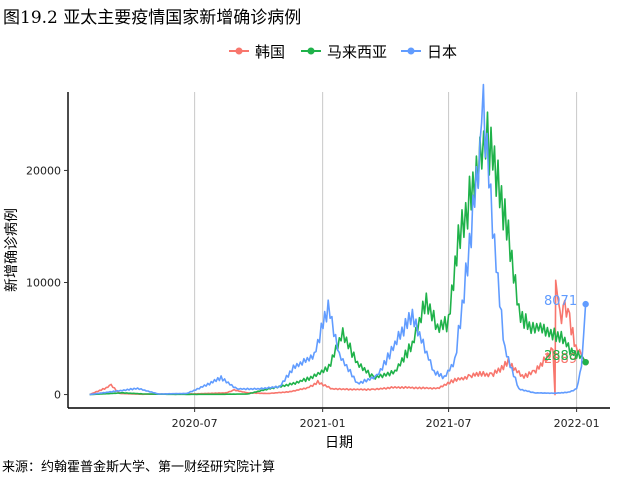  I want to click on legend-item-korea: 韩国, so click(256, 51).